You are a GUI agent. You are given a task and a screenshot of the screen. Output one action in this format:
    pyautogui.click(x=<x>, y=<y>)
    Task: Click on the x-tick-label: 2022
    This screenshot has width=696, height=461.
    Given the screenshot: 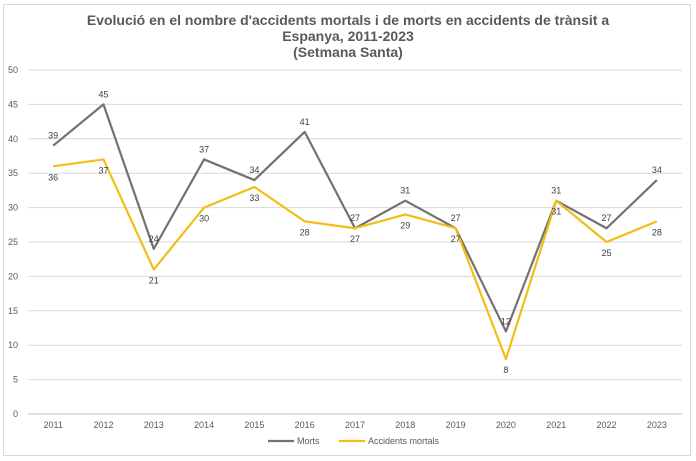 What is the action you would take?
    pyautogui.click(x=607, y=425)
    